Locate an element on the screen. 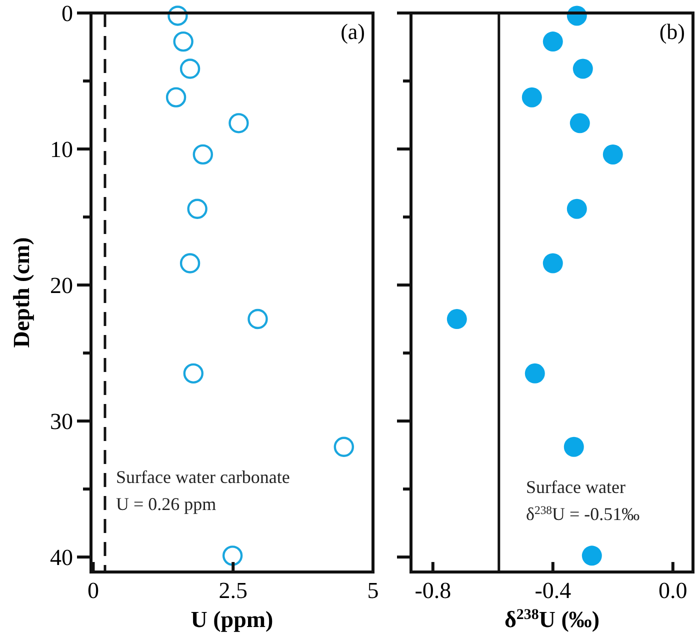  x-axis-title: δ$^{238}$U (‰) is located at coordinates (552, 619).